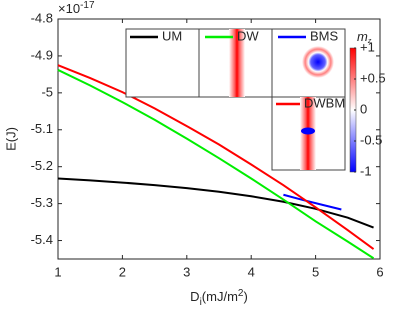 This screenshot has height=319, width=399. What do you see at coordinates (76, 8) in the screenshot?
I see `axis-multiplier: ×10⁻¹⁷` at bounding box center [76, 8].